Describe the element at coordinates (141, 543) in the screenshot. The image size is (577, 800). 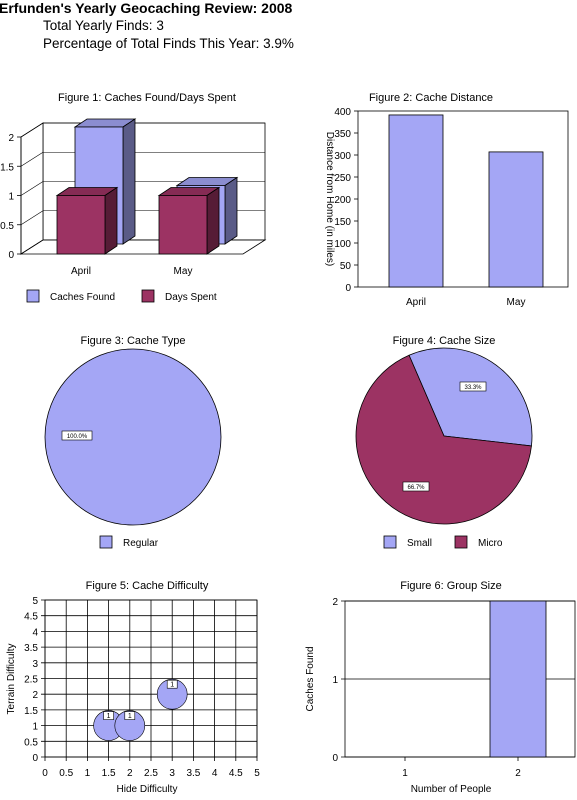
I see `figure3-legend-regular-label: Regular` at that location.